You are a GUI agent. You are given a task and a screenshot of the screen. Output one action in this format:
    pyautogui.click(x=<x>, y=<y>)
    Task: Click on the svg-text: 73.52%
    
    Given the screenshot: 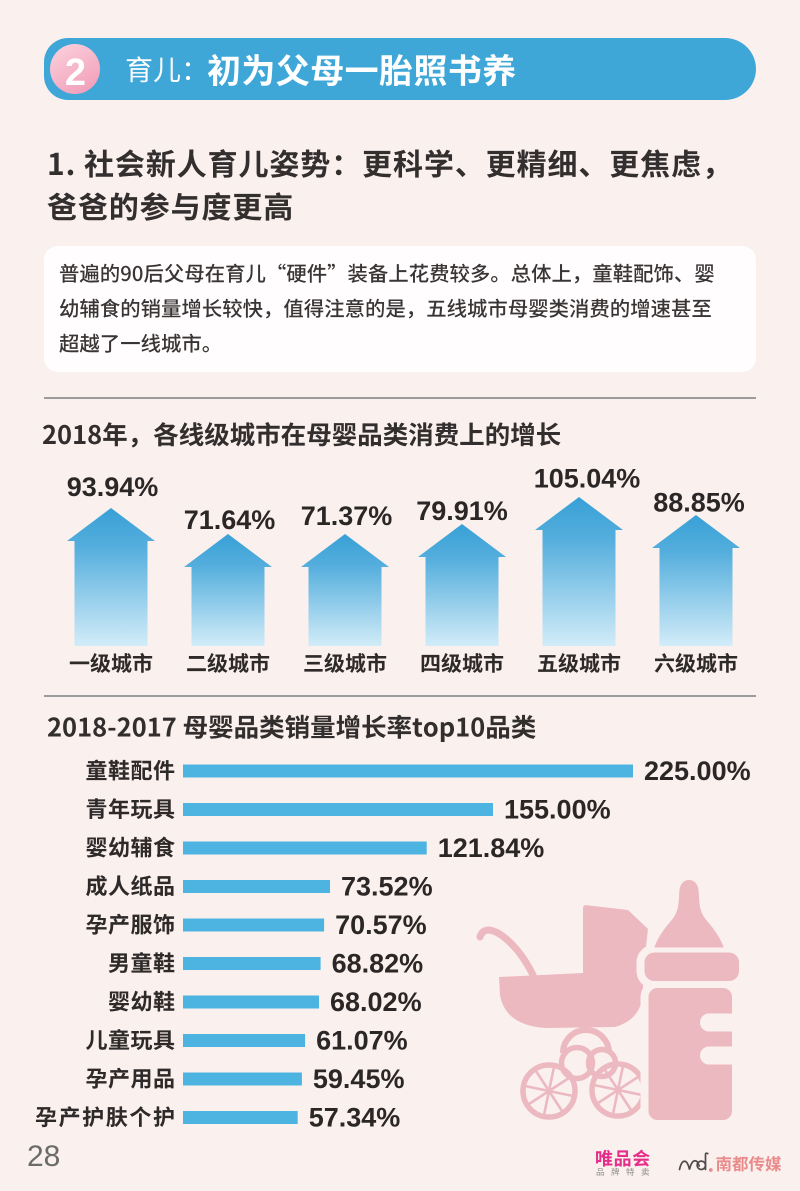 What is the action you would take?
    pyautogui.click(x=387, y=887)
    